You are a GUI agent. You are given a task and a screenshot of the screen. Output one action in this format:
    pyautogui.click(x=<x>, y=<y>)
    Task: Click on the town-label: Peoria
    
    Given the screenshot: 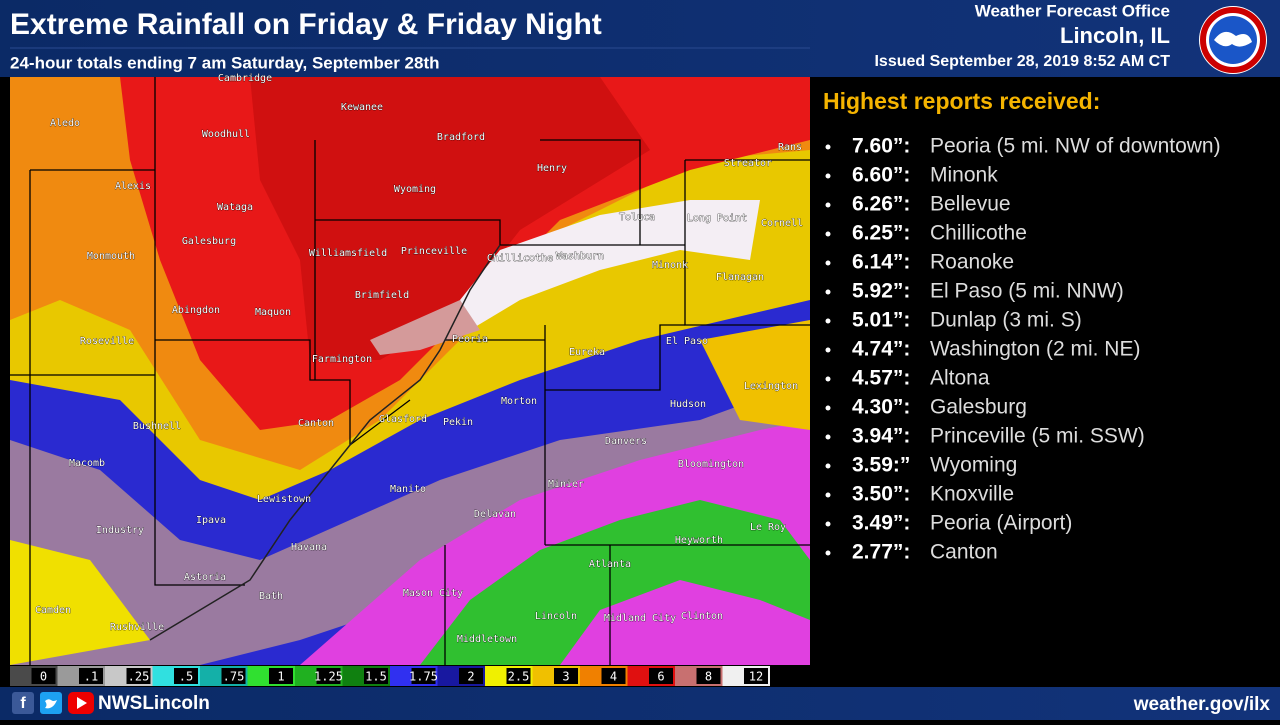 What is the action you would take?
    pyautogui.click(x=470, y=339)
    